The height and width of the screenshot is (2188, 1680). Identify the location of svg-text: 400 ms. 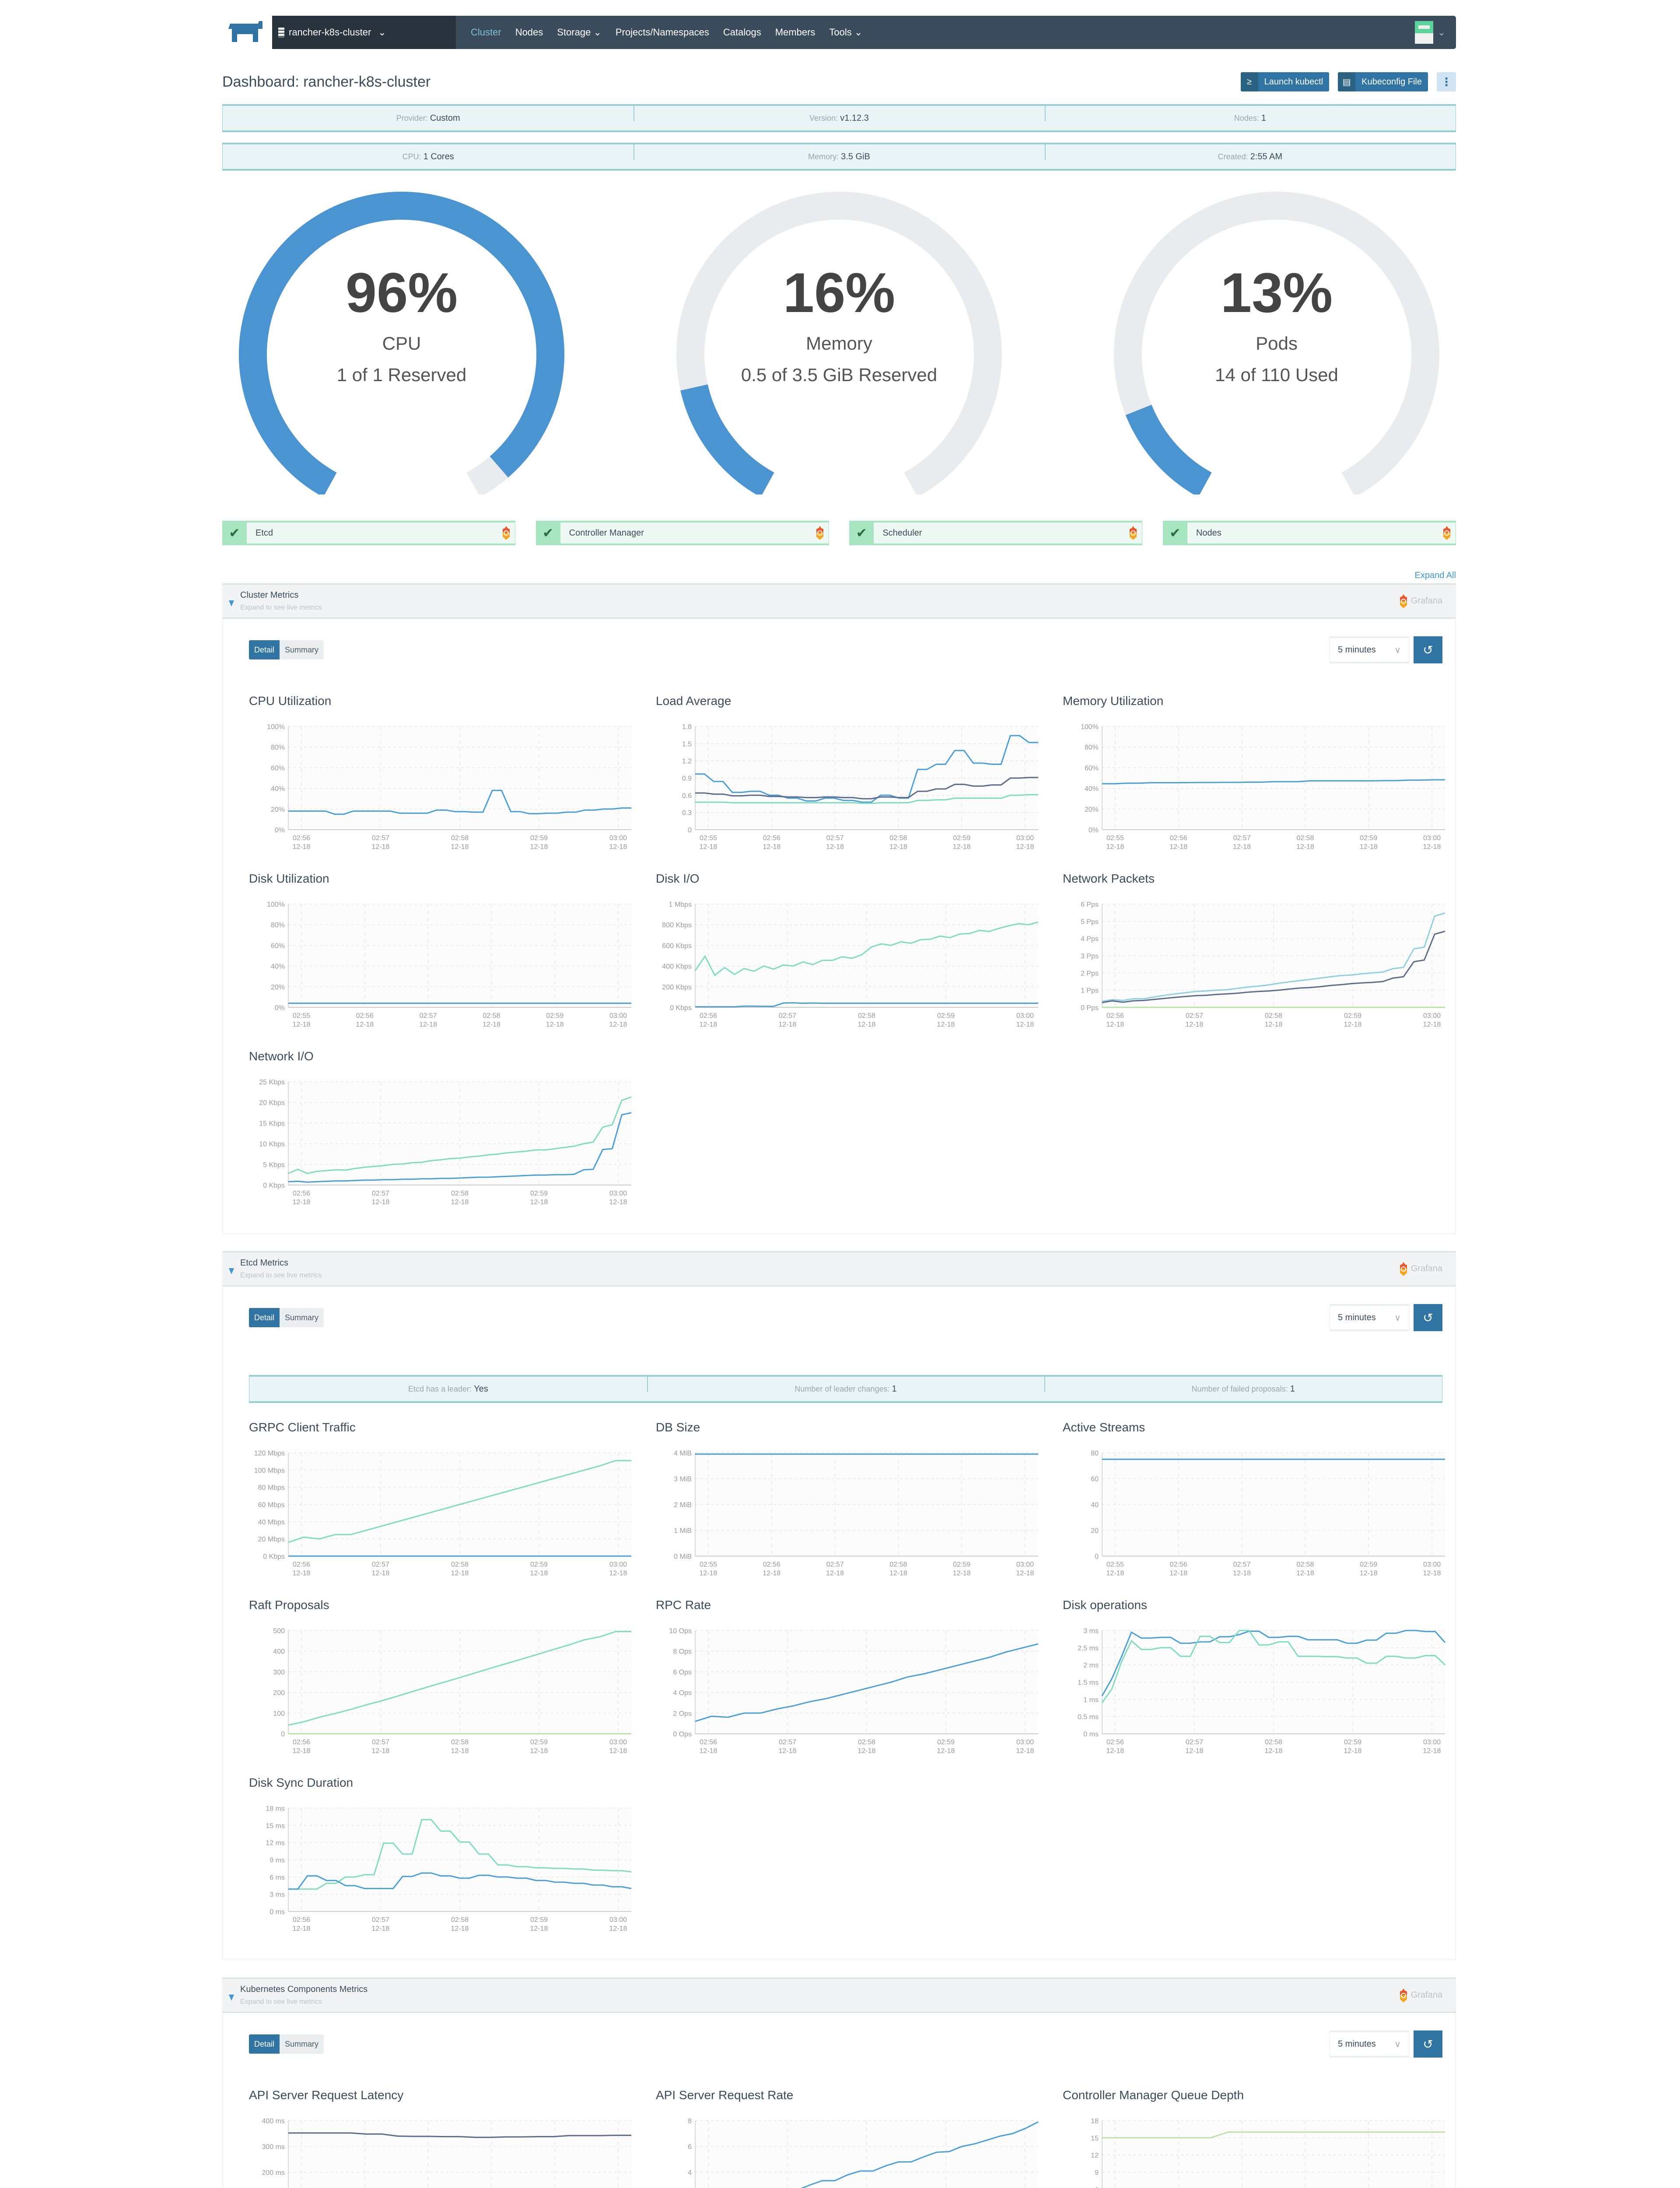
(273, 2121).